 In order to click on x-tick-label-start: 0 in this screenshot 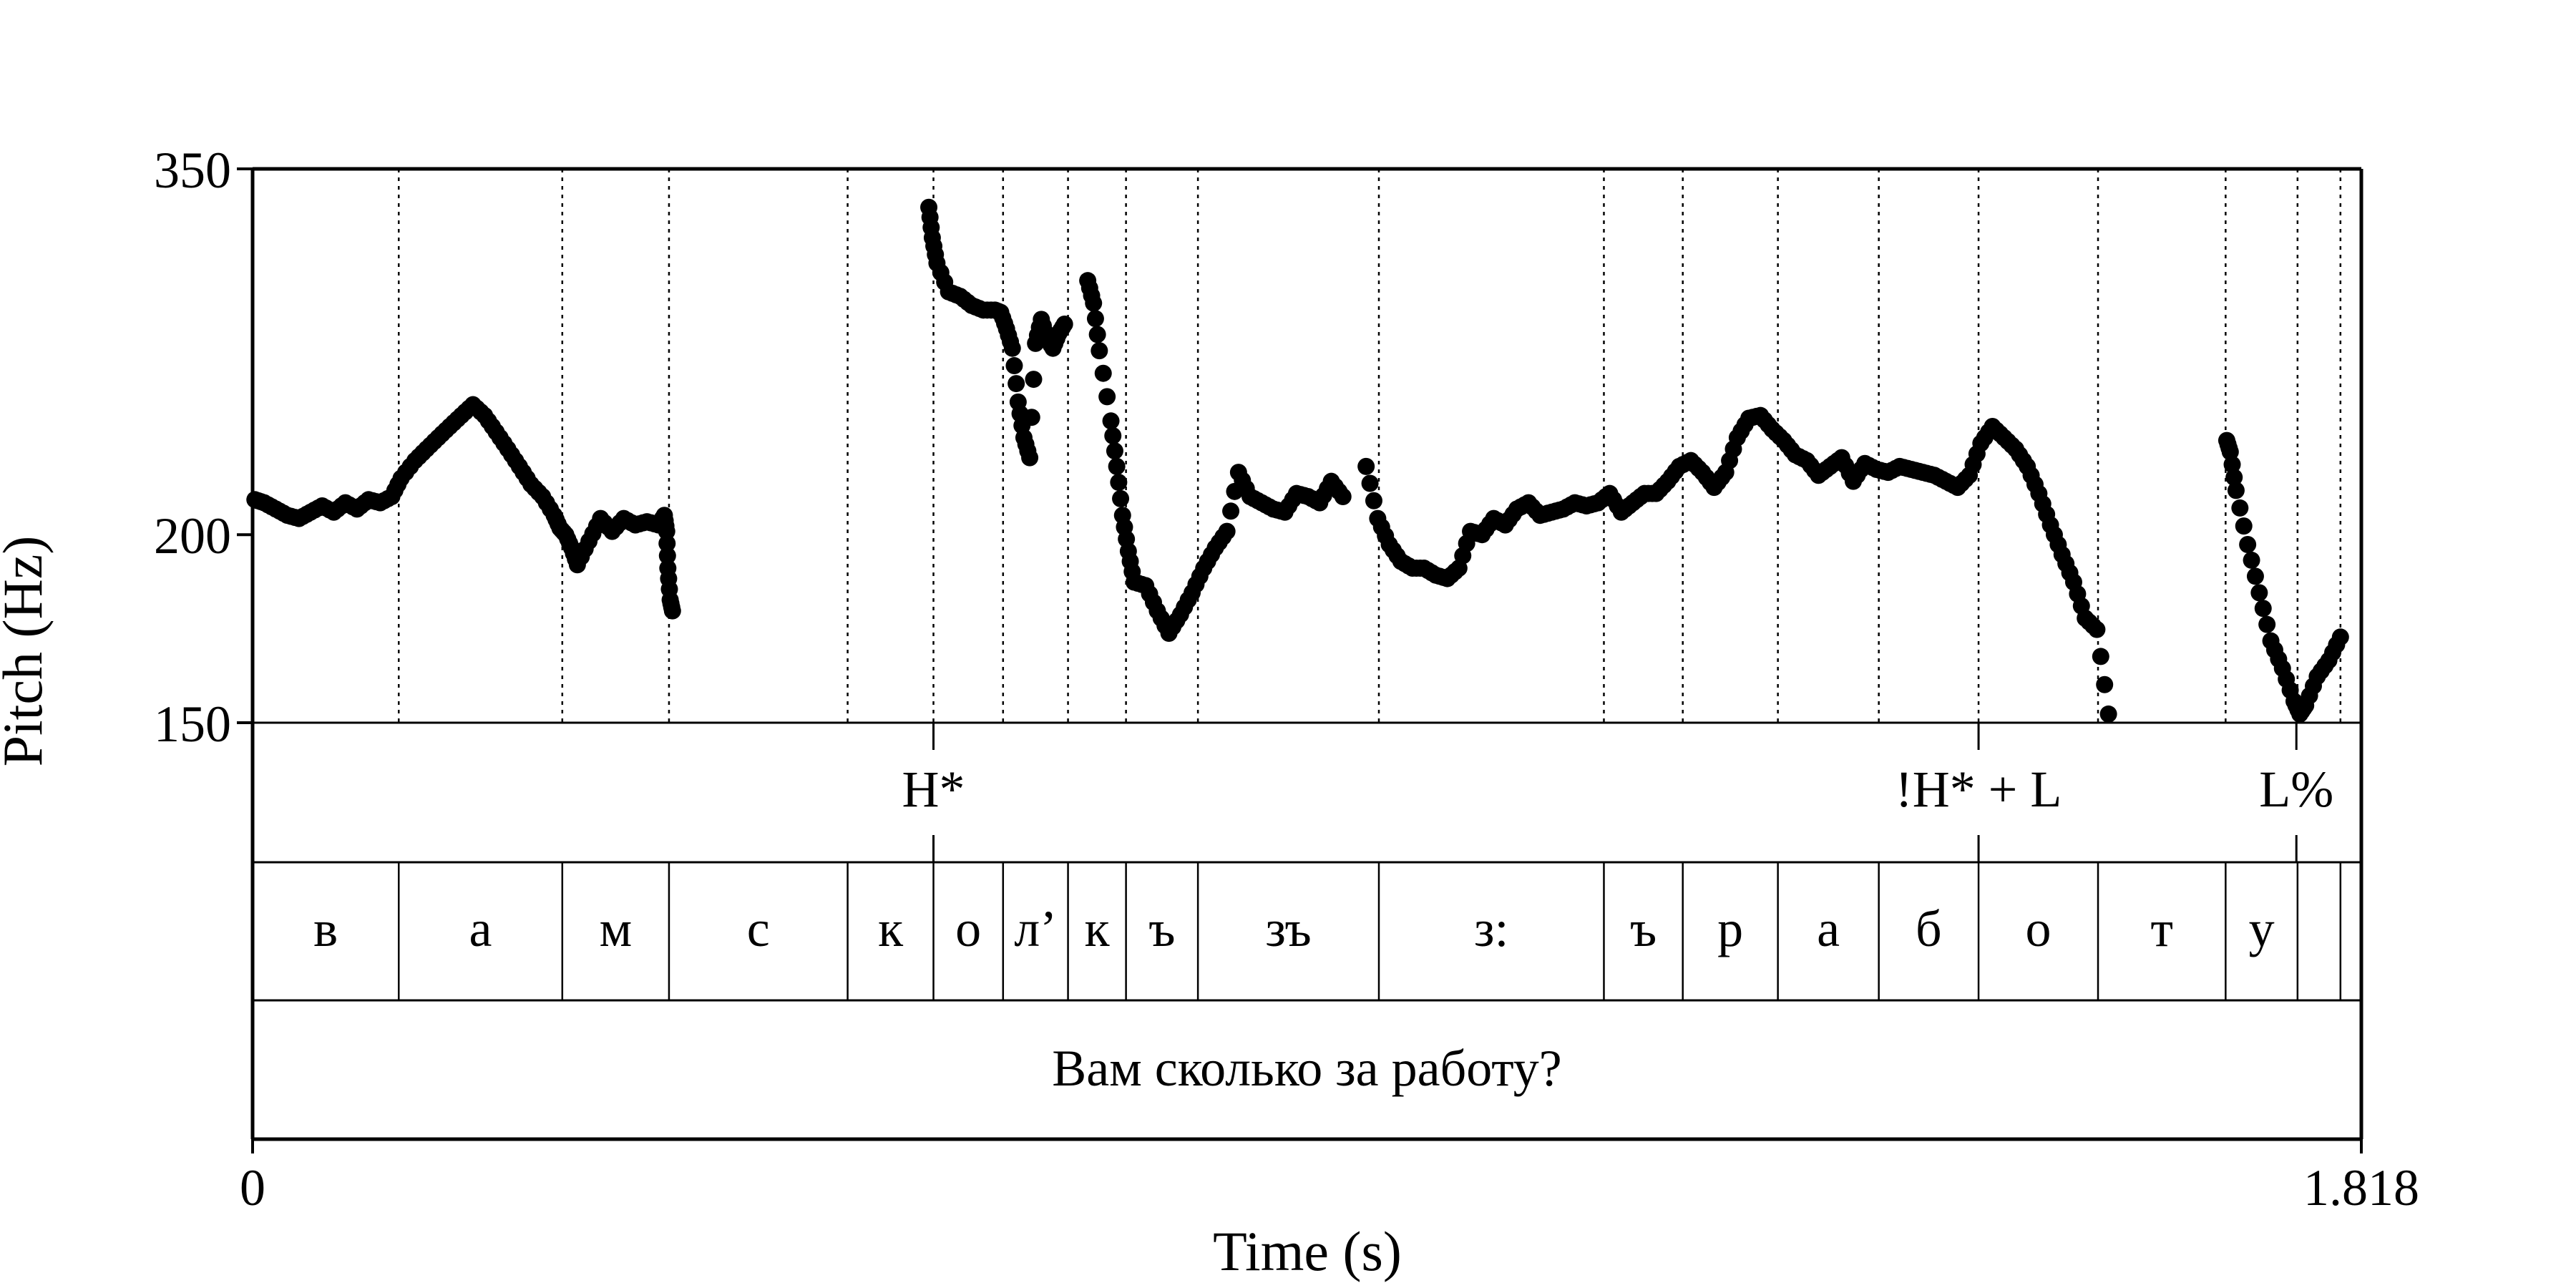, I will do `click(252, 1187)`.